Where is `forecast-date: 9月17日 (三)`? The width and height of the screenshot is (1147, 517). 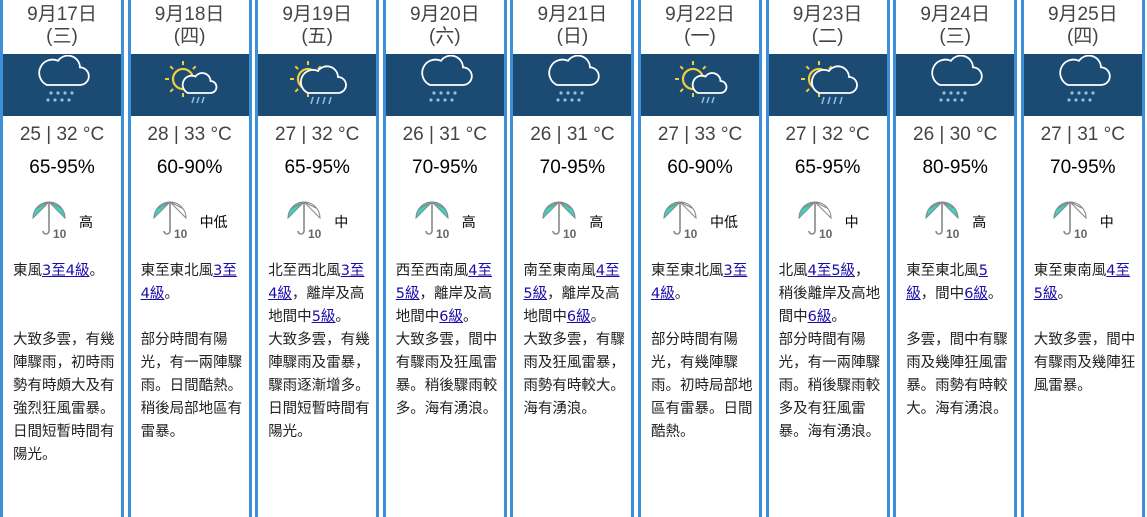 forecast-date: 9月17日 (三) is located at coordinates (62, 27).